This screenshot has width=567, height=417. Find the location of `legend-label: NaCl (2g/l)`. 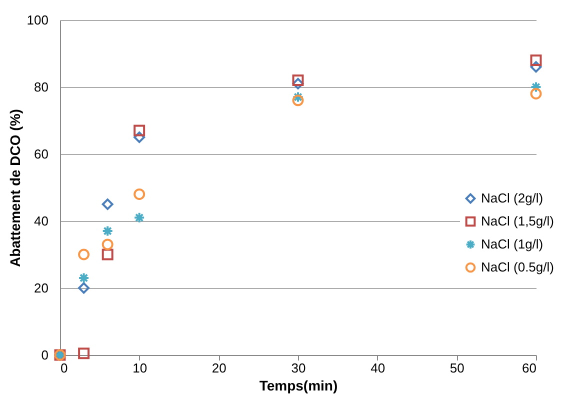

legend-label: NaCl (2g/l) is located at coordinates (512, 198).